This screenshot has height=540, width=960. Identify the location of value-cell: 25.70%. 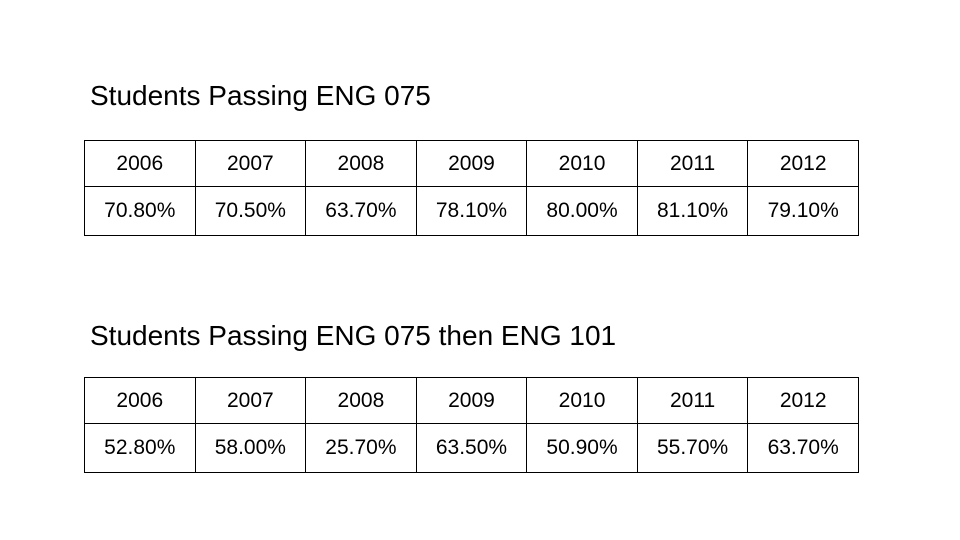
(361, 448).